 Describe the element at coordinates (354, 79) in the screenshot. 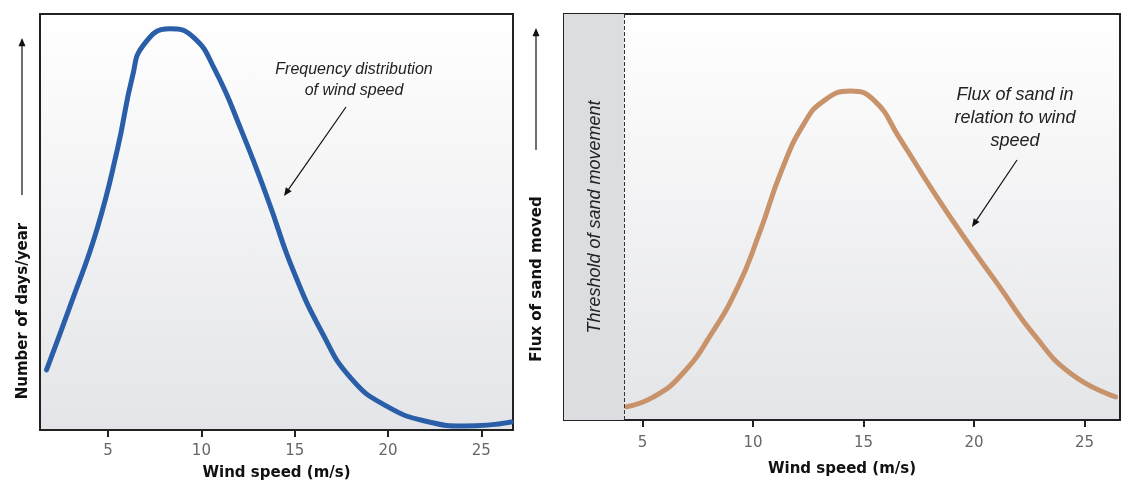

I see `annotation: Frequency distribution of wind speed` at that location.